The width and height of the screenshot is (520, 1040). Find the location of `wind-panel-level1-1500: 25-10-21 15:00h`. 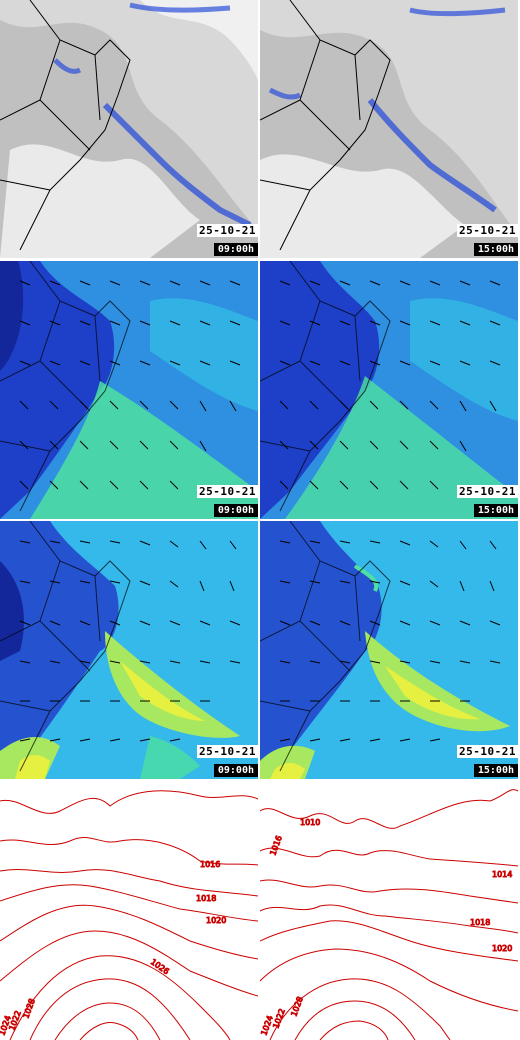

wind-panel-level1-1500: 25-10-21 15:00h is located at coordinates (389, 390).